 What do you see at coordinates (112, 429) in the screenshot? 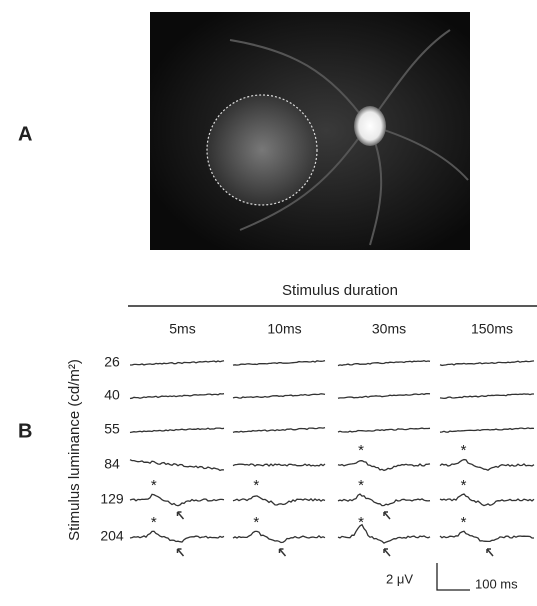
I see `row-label: 55` at bounding box center [112, 429].